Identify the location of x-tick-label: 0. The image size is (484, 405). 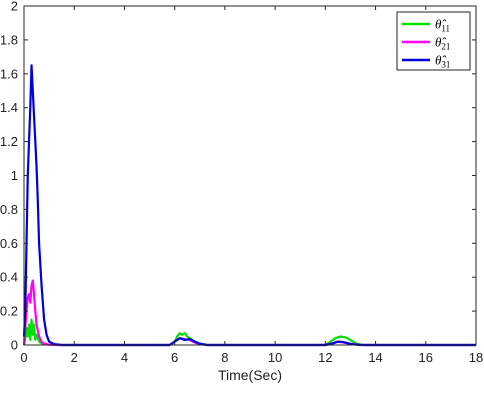
(23, 357).